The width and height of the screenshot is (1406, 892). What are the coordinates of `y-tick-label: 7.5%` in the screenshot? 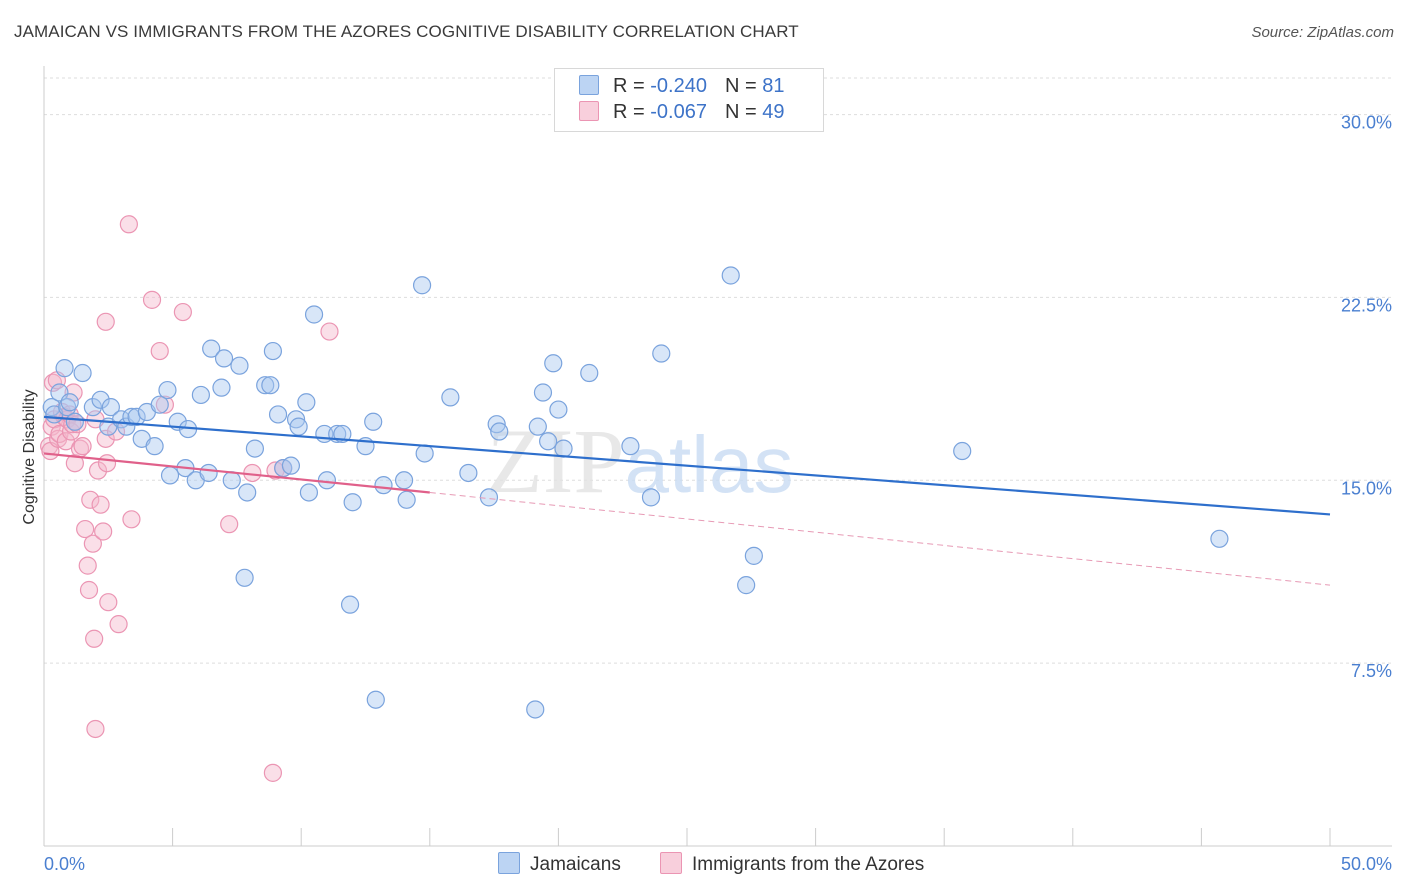 It's located at (1371, 671).